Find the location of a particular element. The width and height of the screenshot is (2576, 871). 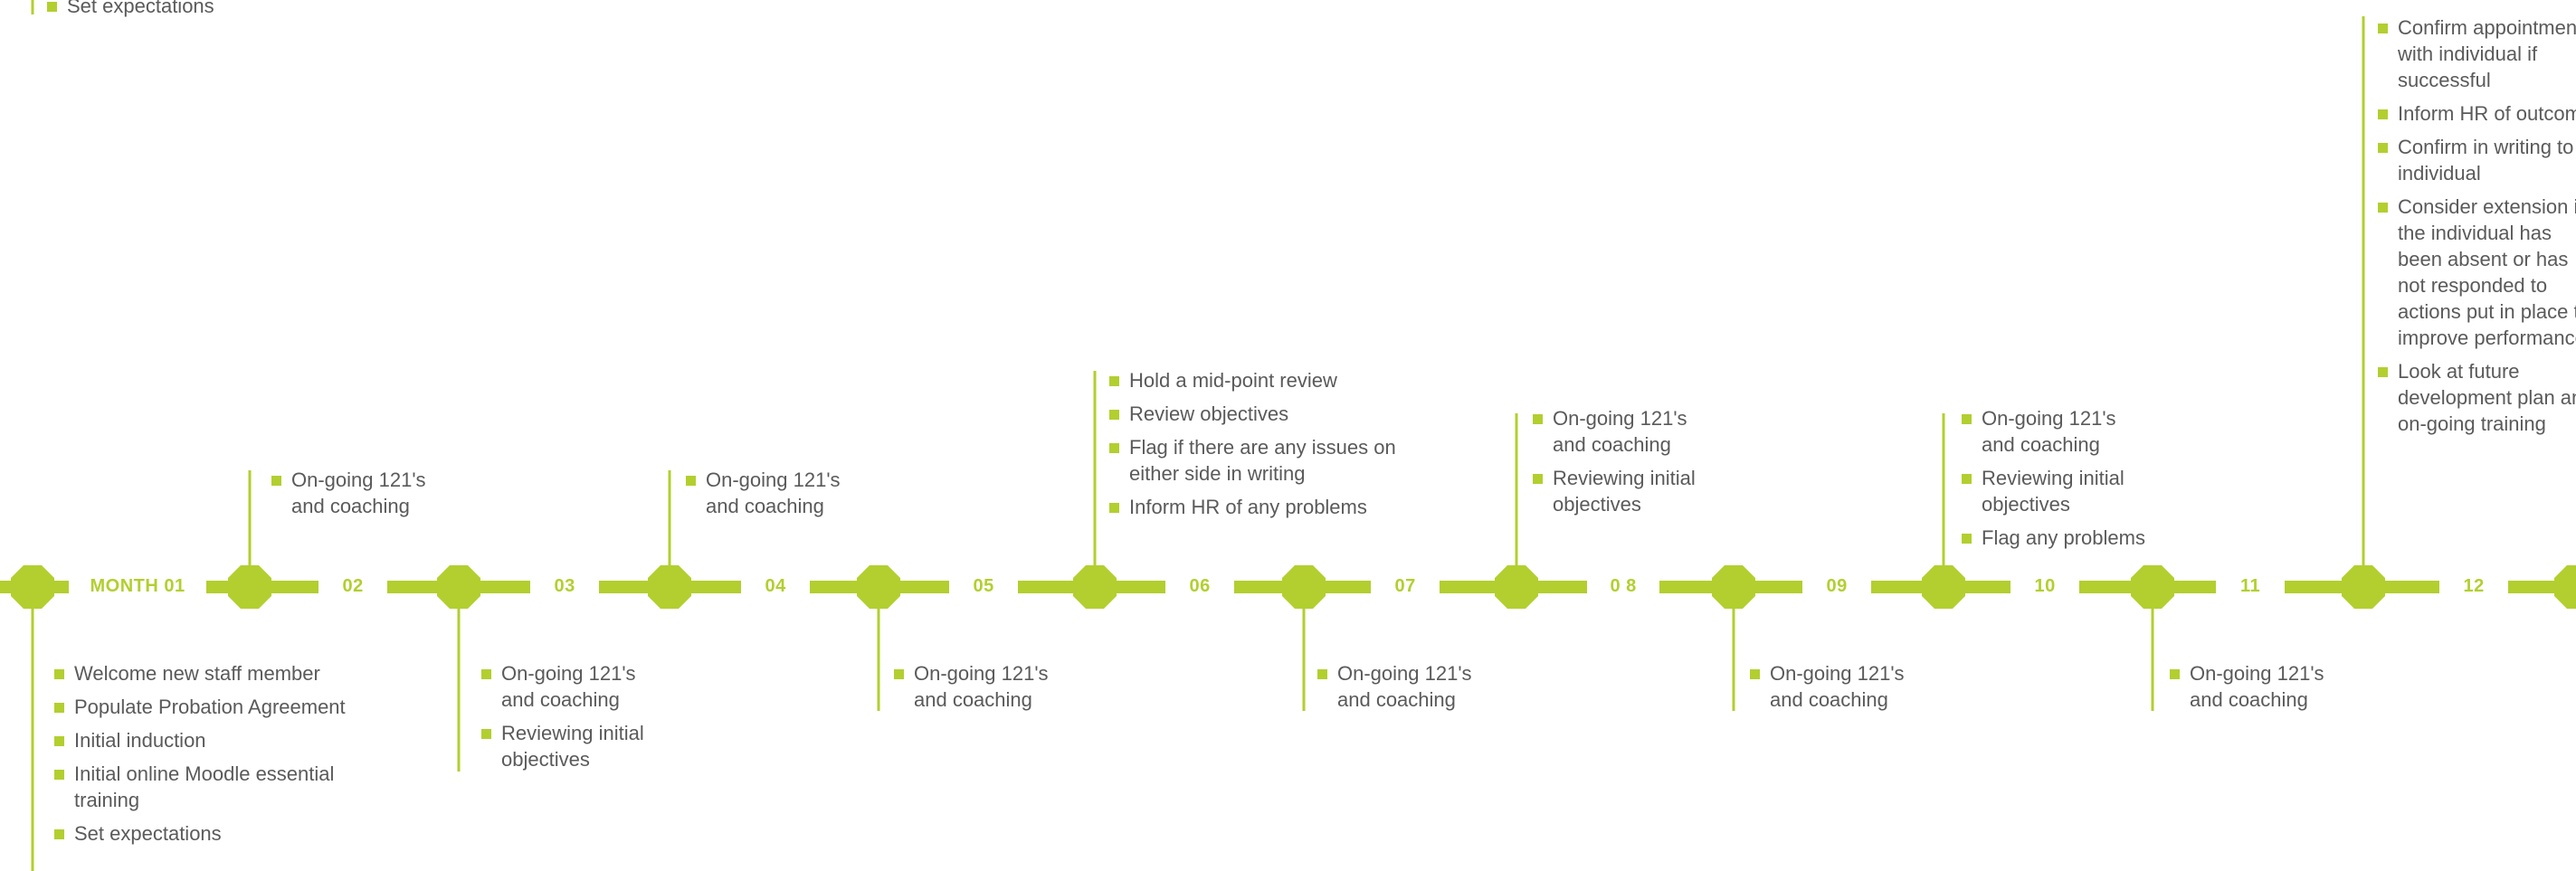

note-item: Initial online Moodle essential training is located at coordinates (203, 787).